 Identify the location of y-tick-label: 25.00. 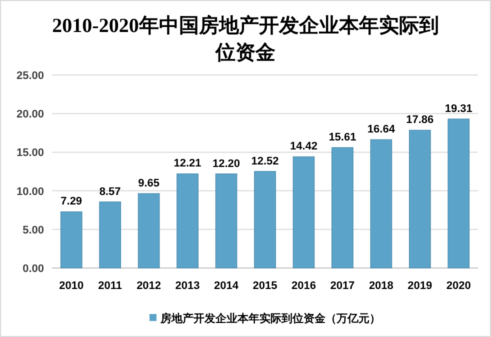
(30, 76).